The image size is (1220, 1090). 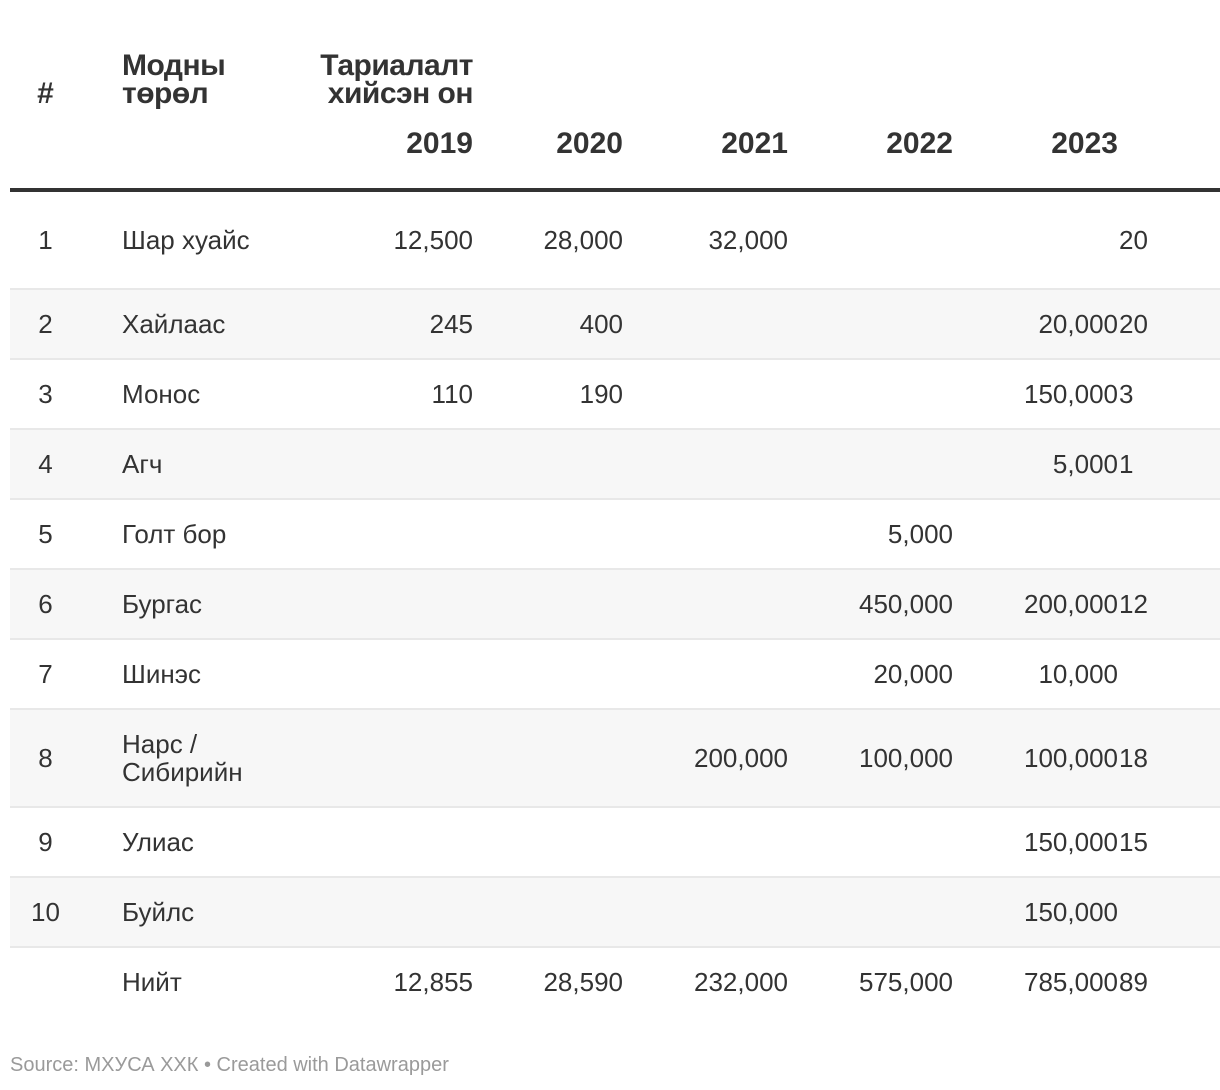 I want to click on table-row: 3 Монос 110 190 150,000 3, so click(x=615, y=394).